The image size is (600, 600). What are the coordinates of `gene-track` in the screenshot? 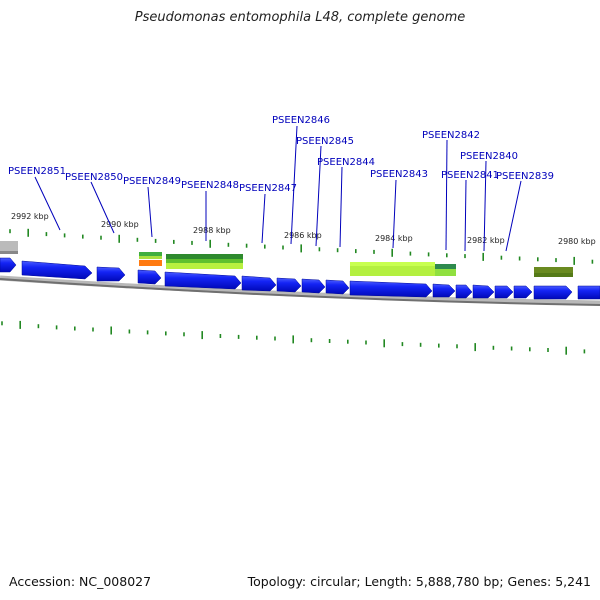 It's located at (300, 278).